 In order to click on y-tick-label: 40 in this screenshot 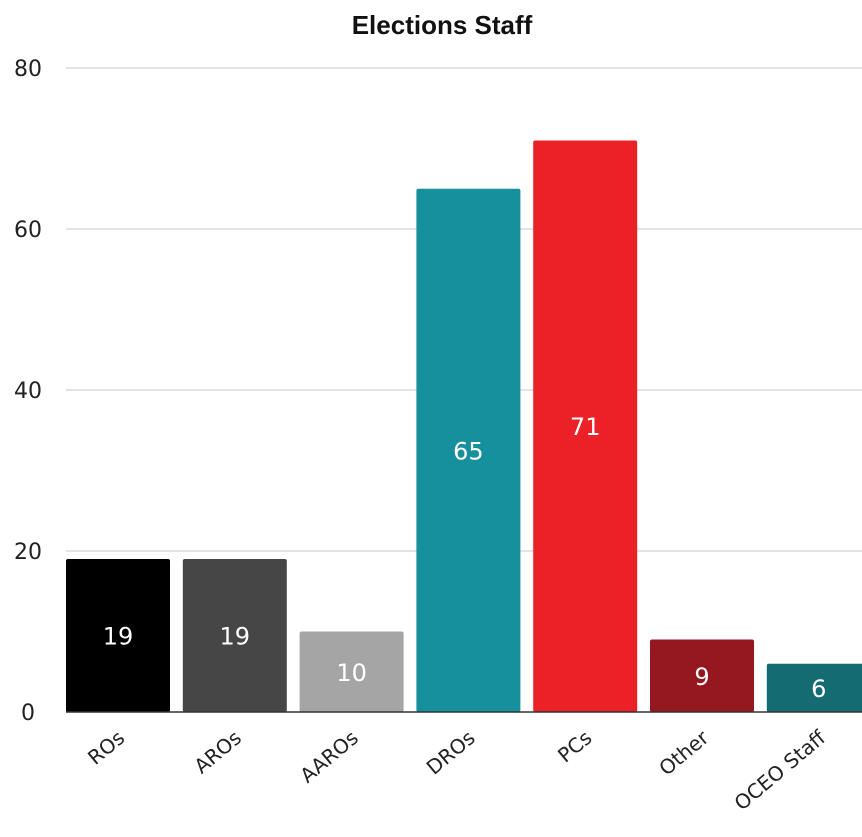, I will do `click(28, 391)`.